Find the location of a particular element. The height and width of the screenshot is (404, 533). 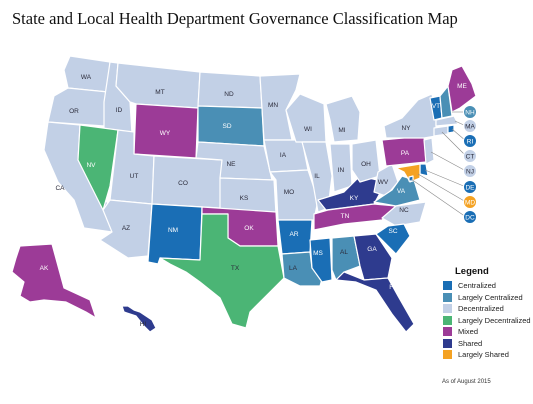

legend-label: Shared is located at coordinates (470, 343).